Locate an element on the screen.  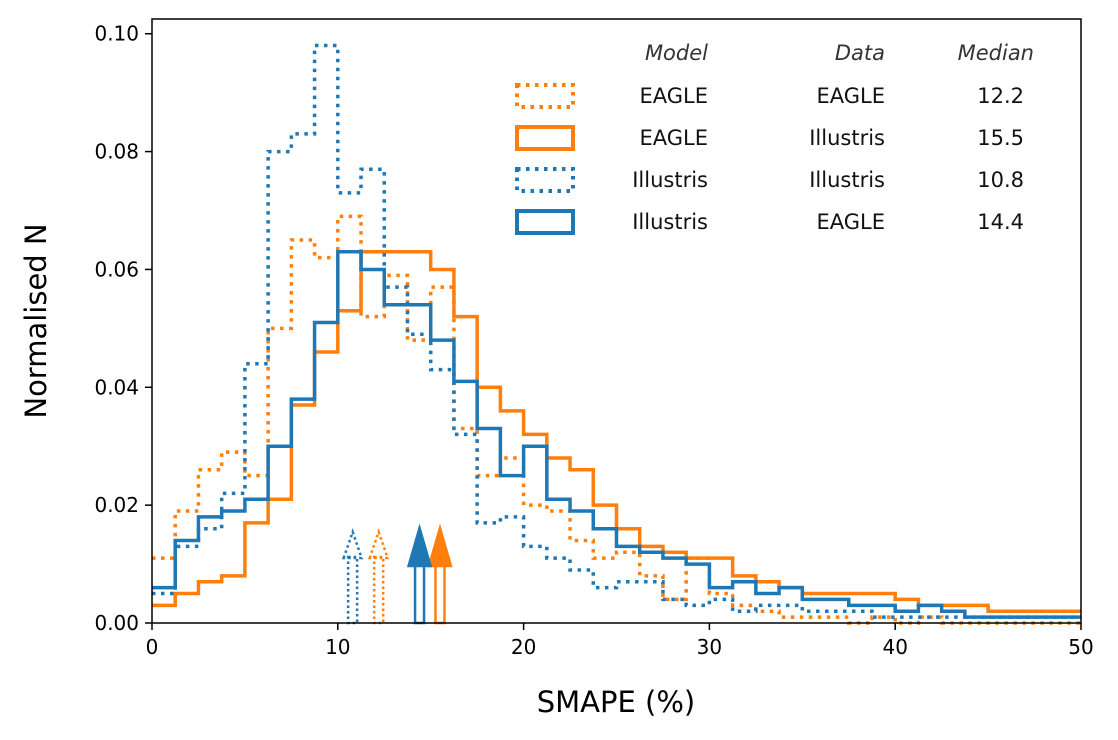
legend-model-illustris-eagle: Illustris is located at coordinates (670, 222).